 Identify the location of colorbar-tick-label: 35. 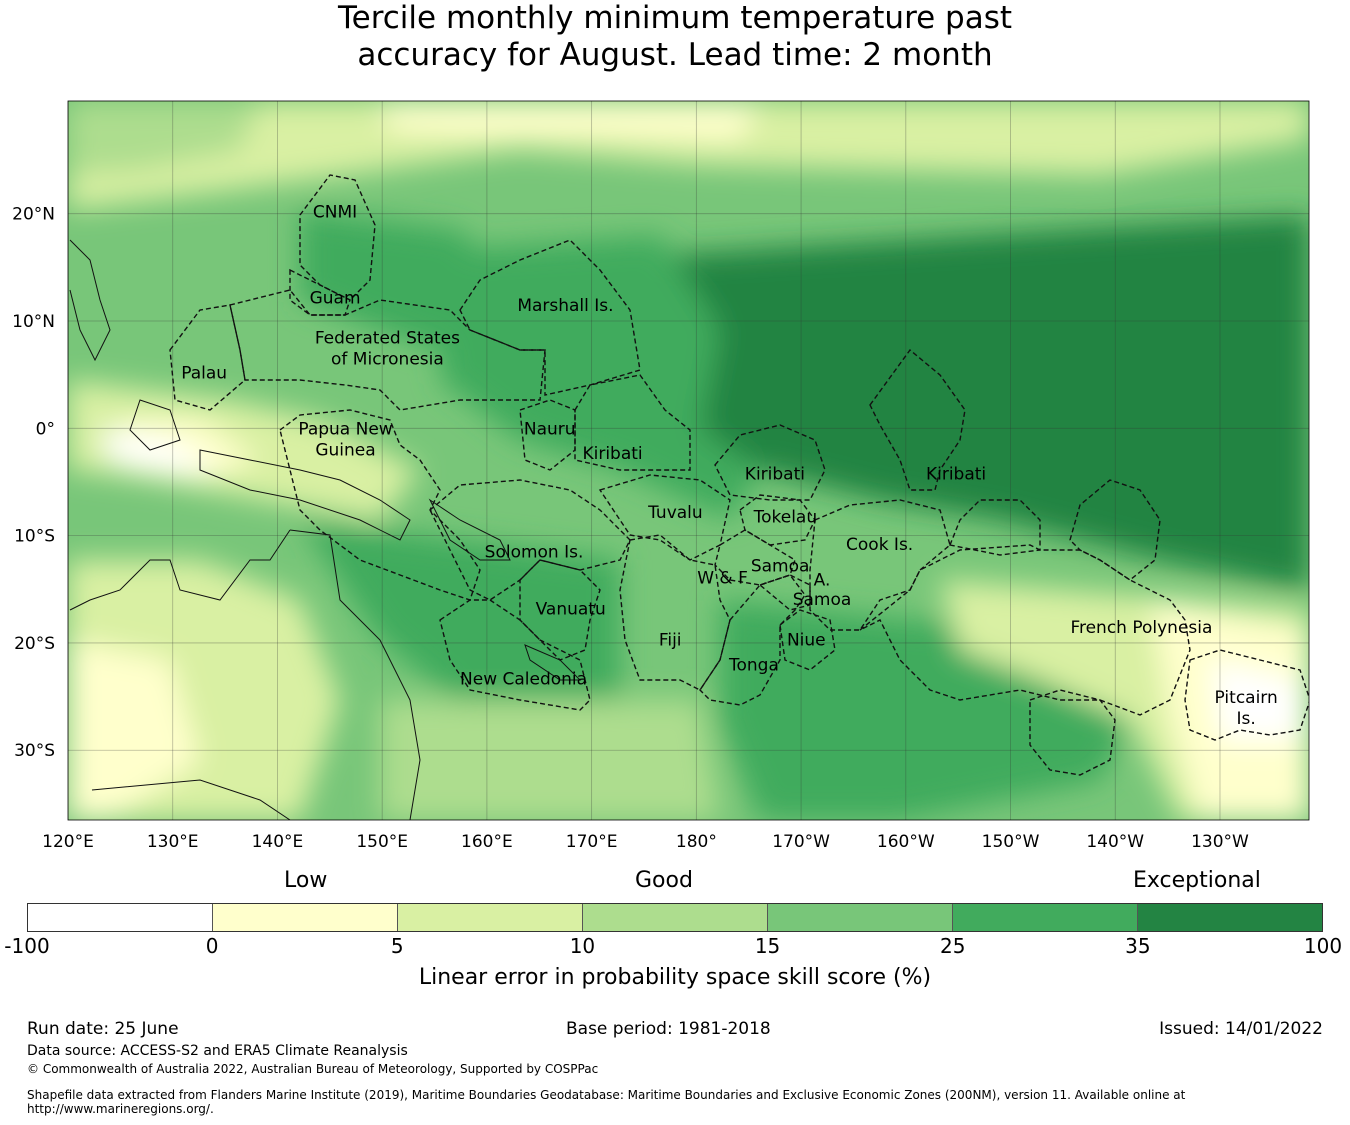
(1138, 946).